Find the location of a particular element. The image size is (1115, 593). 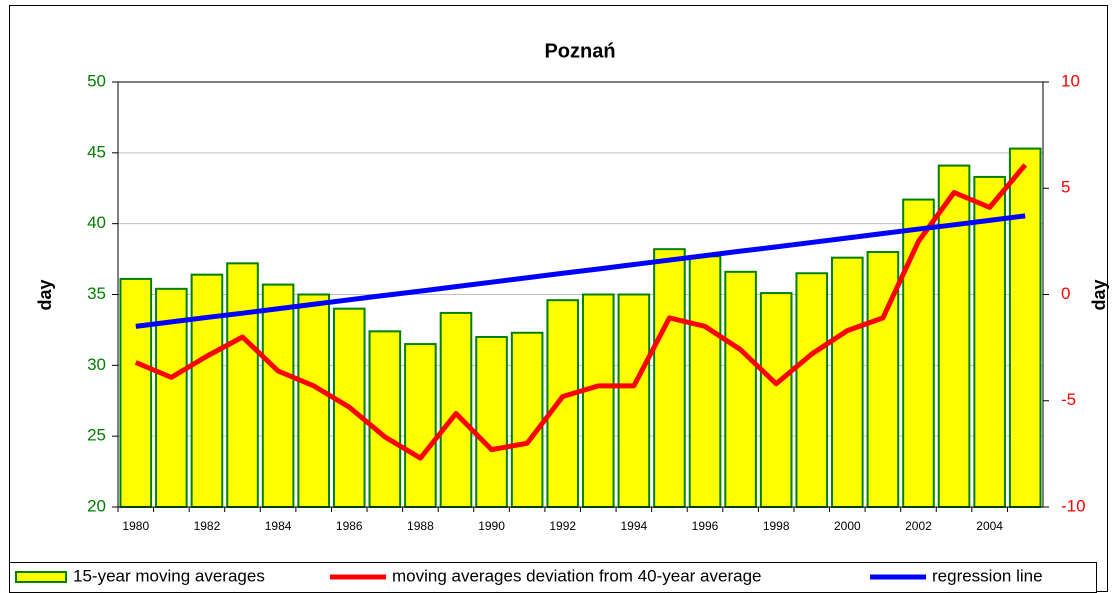

y-tick-label: 25 is located at coordinates (96, 435).